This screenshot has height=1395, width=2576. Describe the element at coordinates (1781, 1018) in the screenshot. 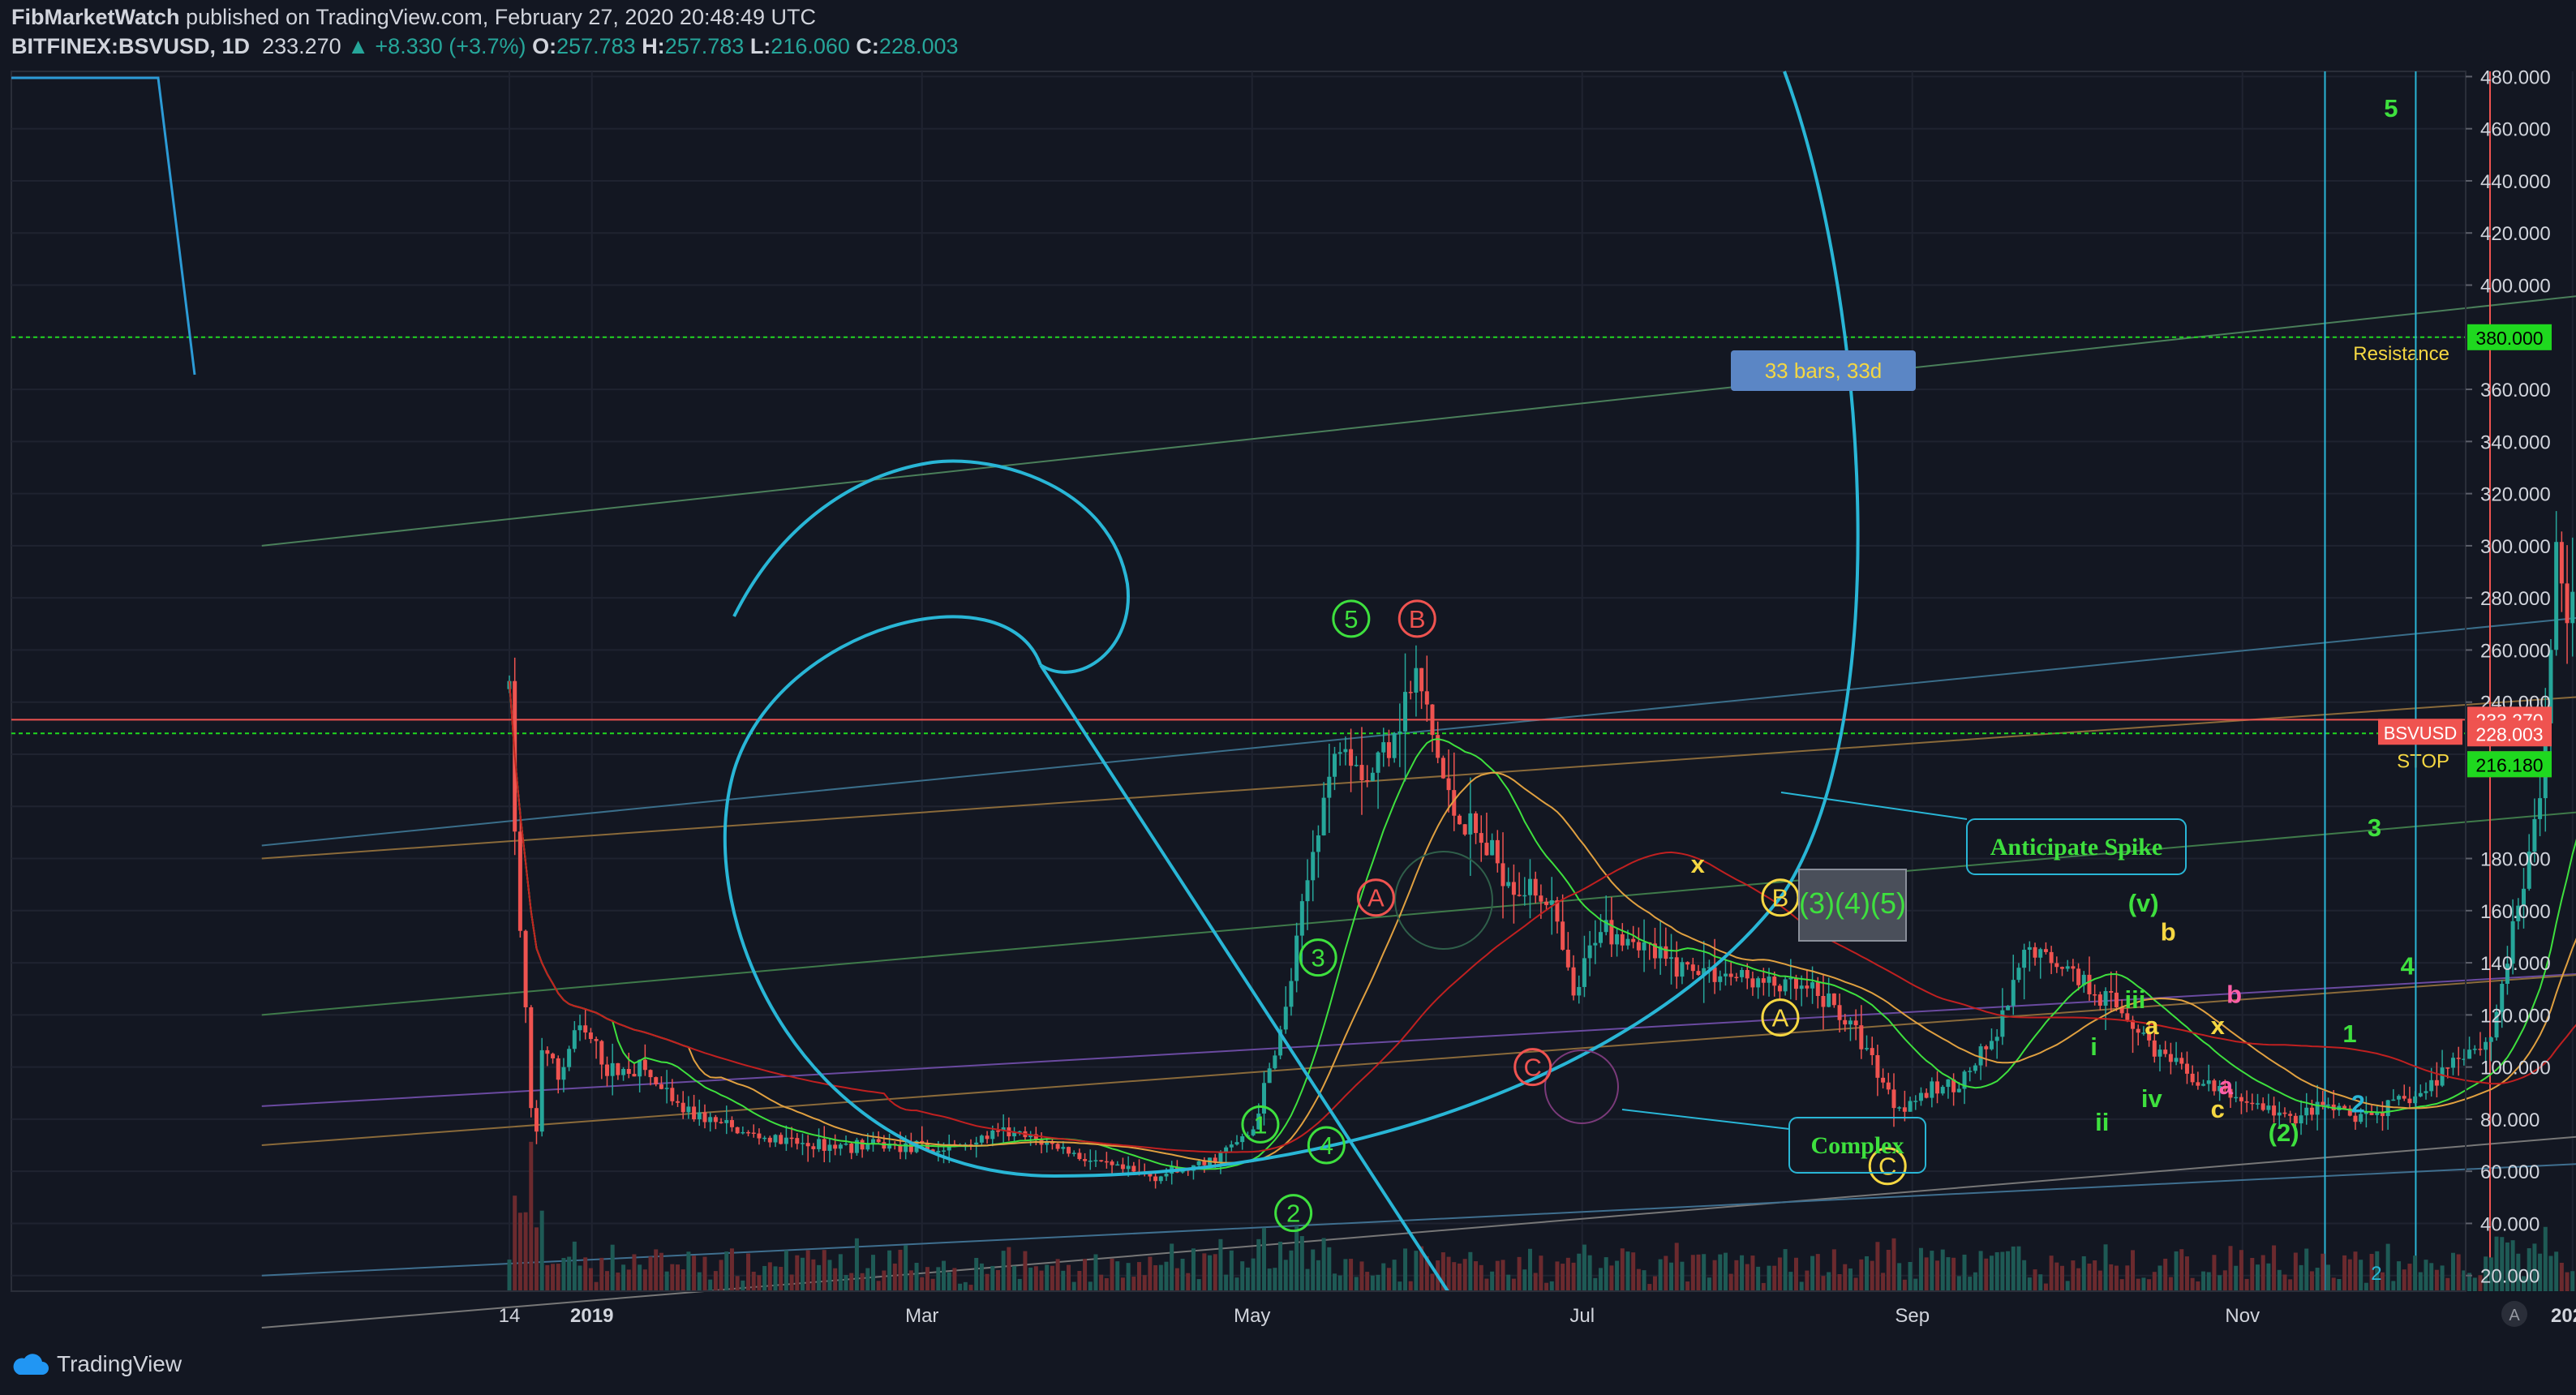

I see `wave-label: A` at that location.